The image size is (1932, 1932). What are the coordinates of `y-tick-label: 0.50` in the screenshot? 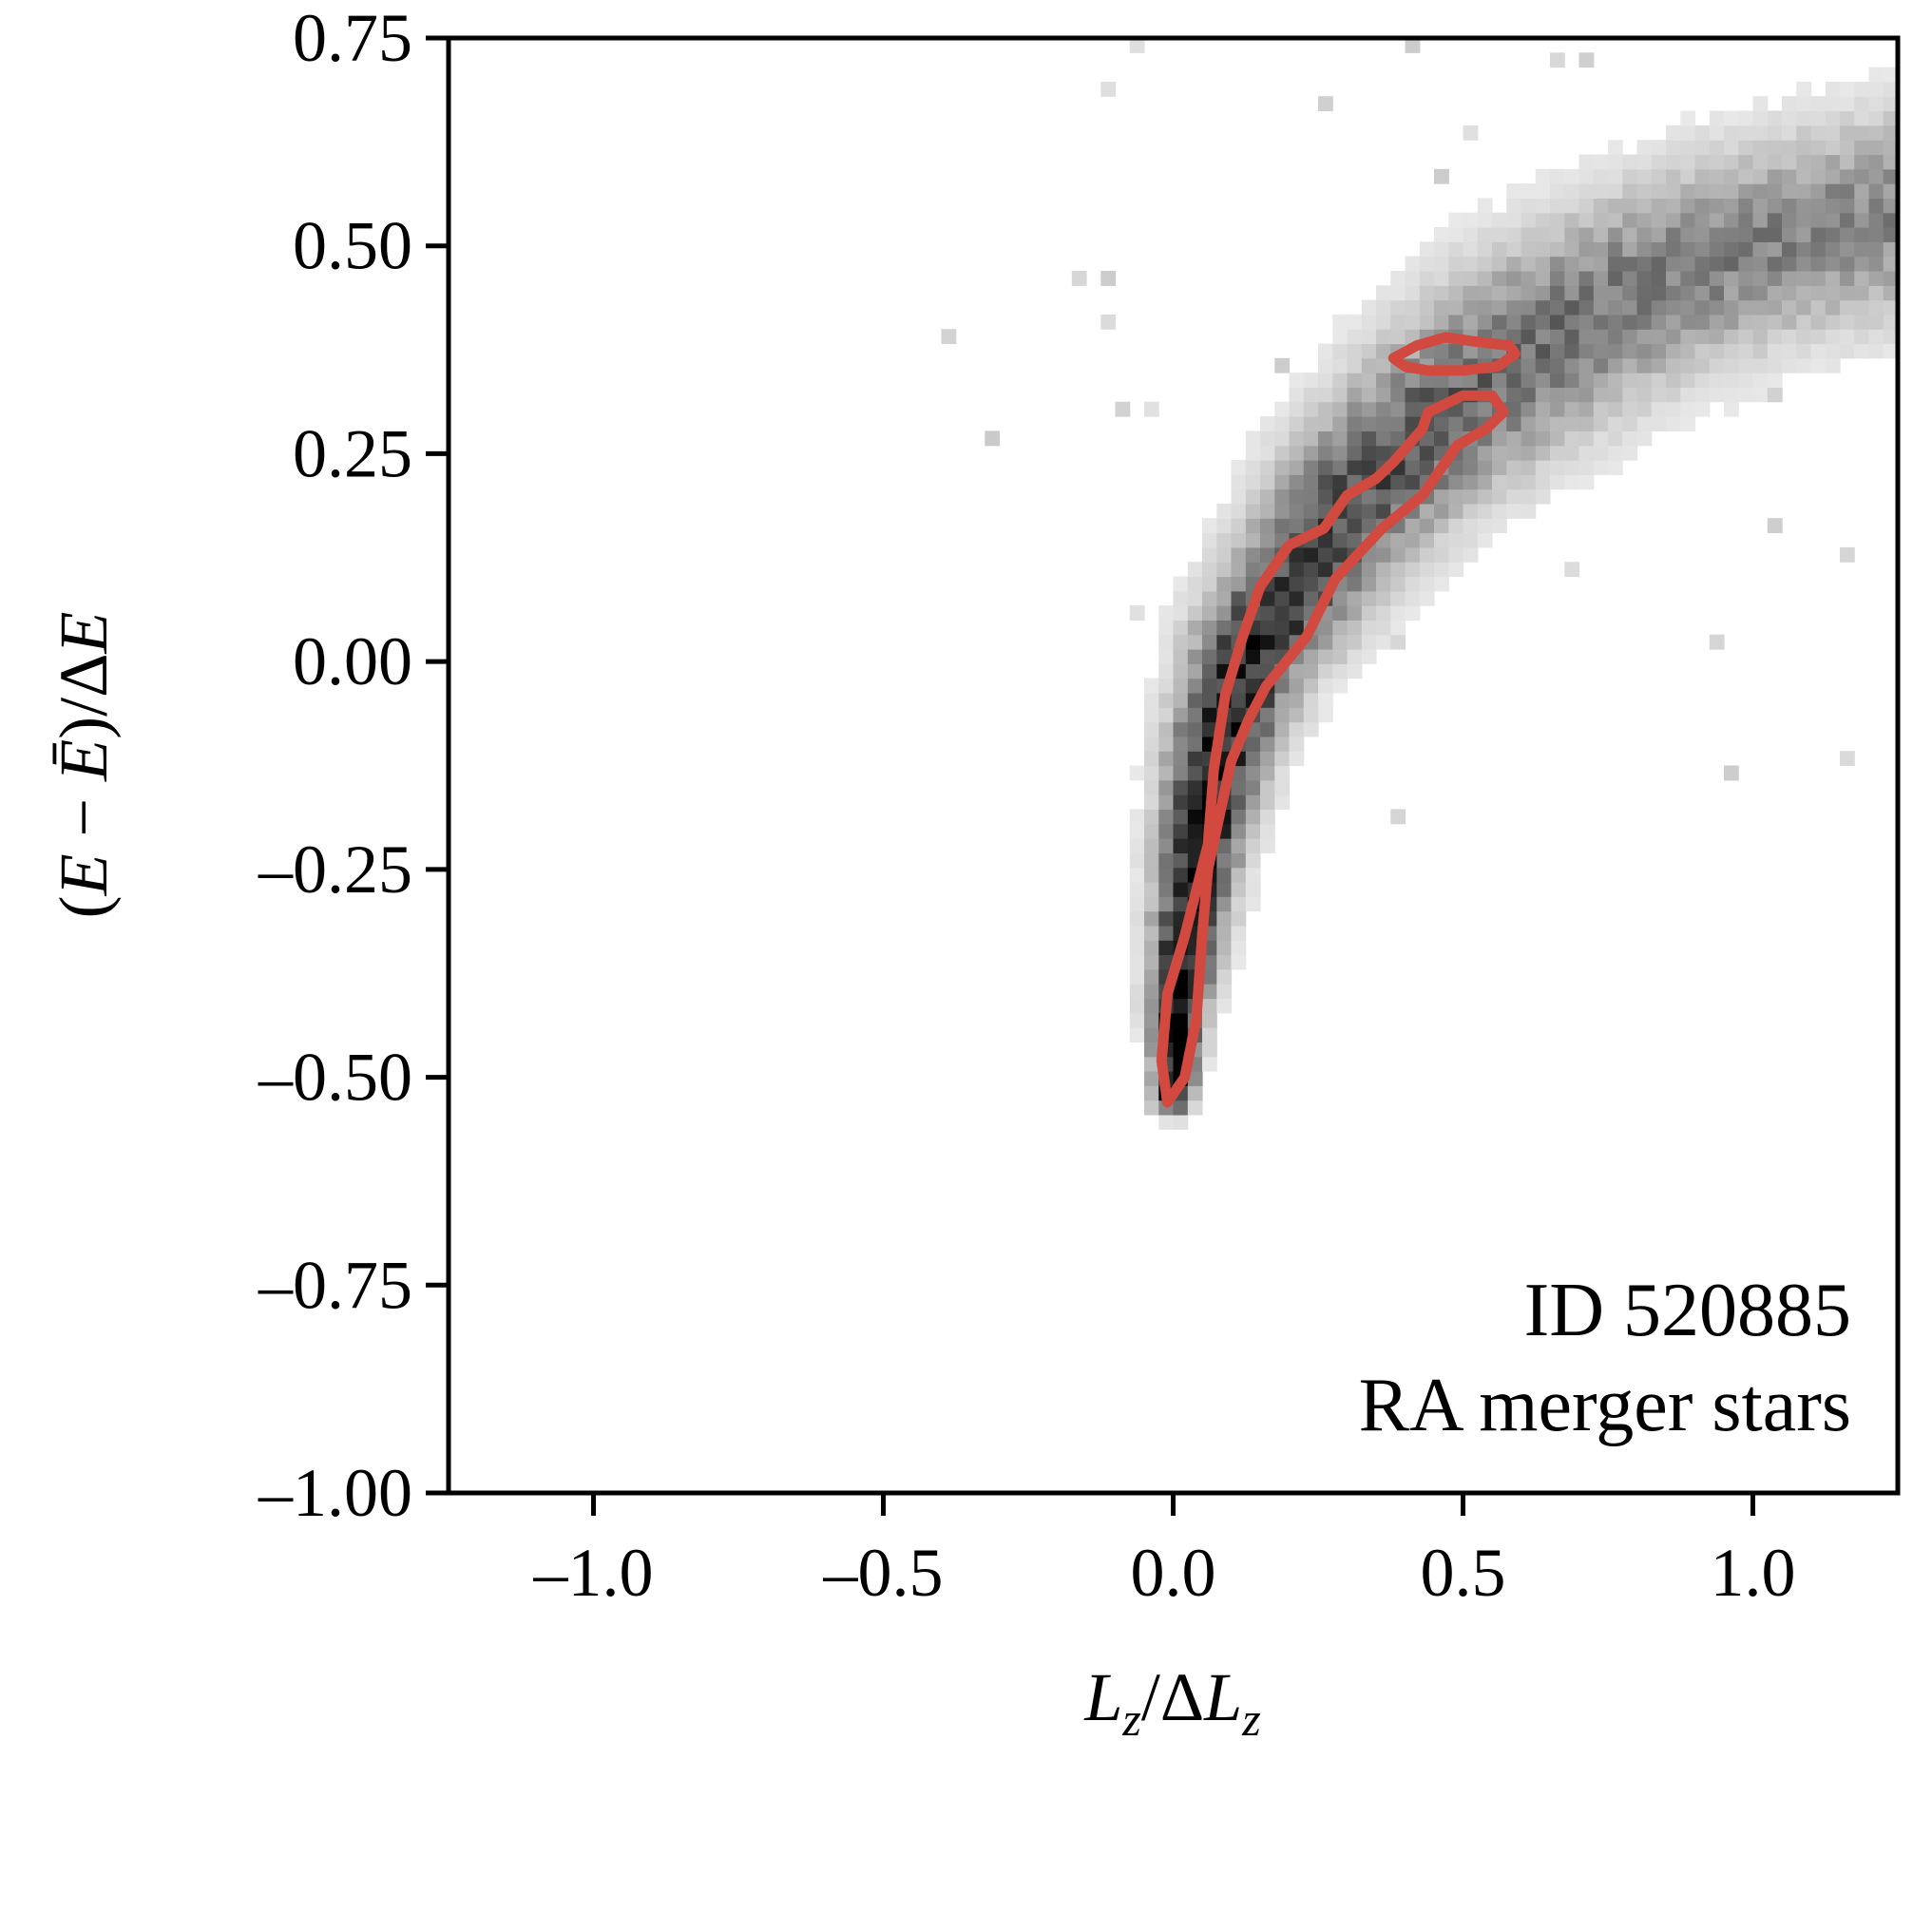 It's located at (352, 246).